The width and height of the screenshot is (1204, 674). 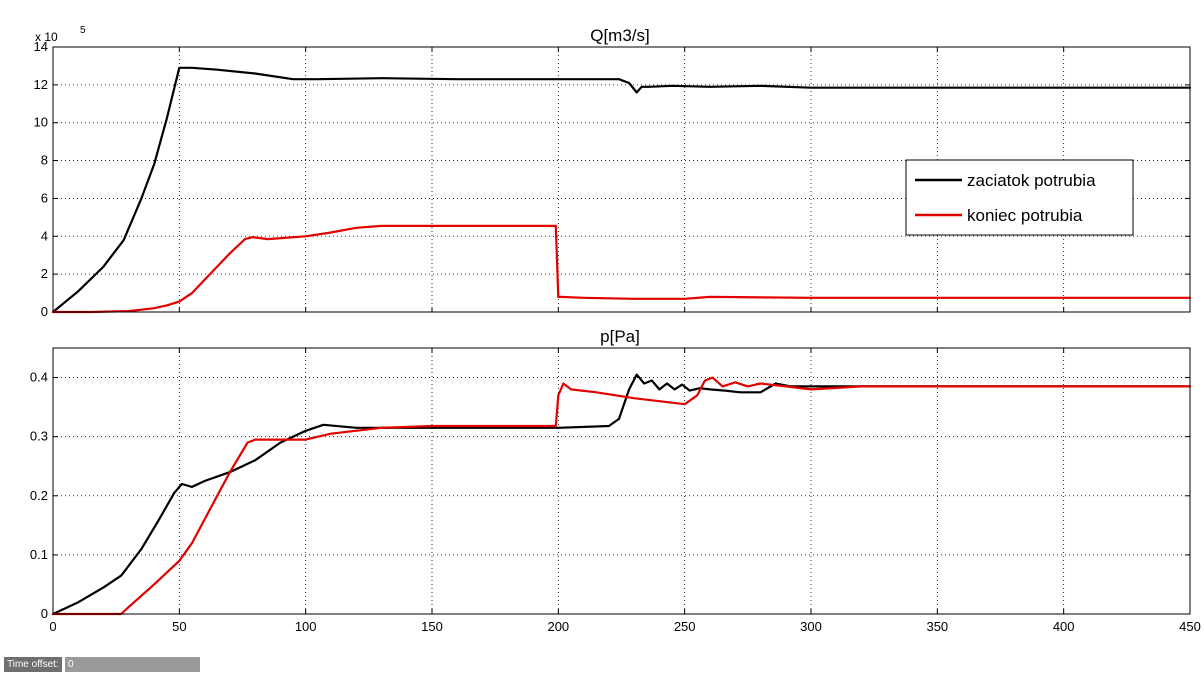 What do you see at coordinates (44, 273) in the screenshot?
I see `y-tick-label: 2` at bounding box center [44, 273].